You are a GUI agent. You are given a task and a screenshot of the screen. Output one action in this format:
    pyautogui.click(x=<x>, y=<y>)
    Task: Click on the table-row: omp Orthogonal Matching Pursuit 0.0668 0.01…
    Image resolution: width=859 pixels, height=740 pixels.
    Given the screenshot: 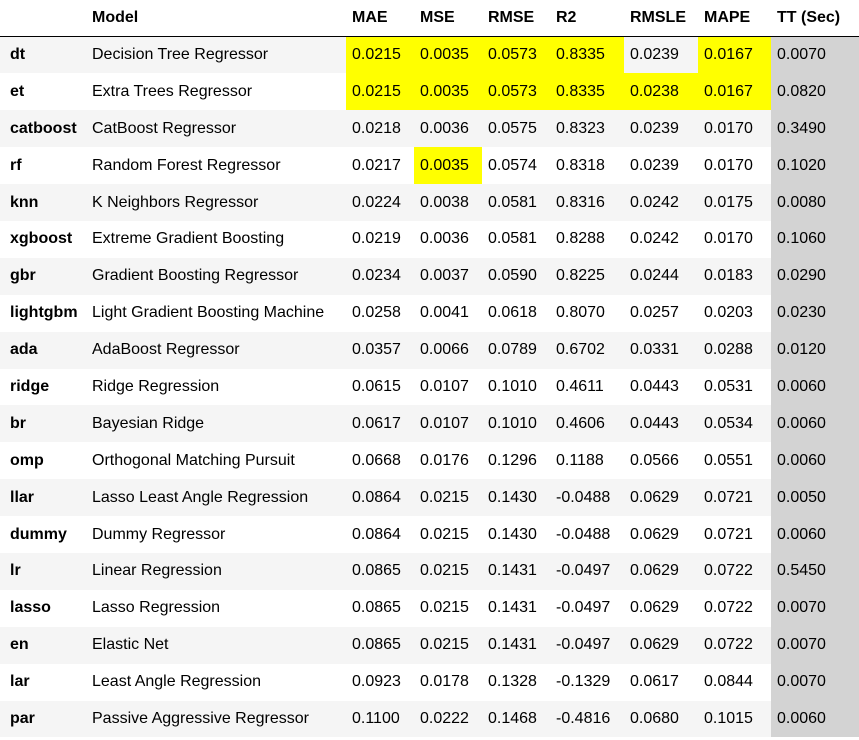 What is the action you would take?
    pyautogui.click(x=429, y=461)
    